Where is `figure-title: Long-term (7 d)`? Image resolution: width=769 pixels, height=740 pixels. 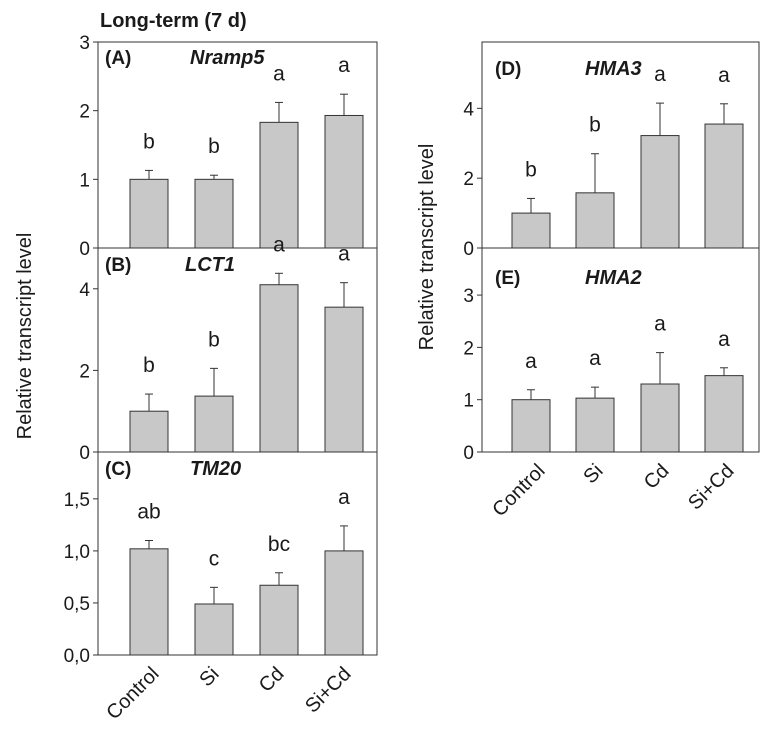 figure-title: Long-term (7 d) is located at coordinates (173, 21).